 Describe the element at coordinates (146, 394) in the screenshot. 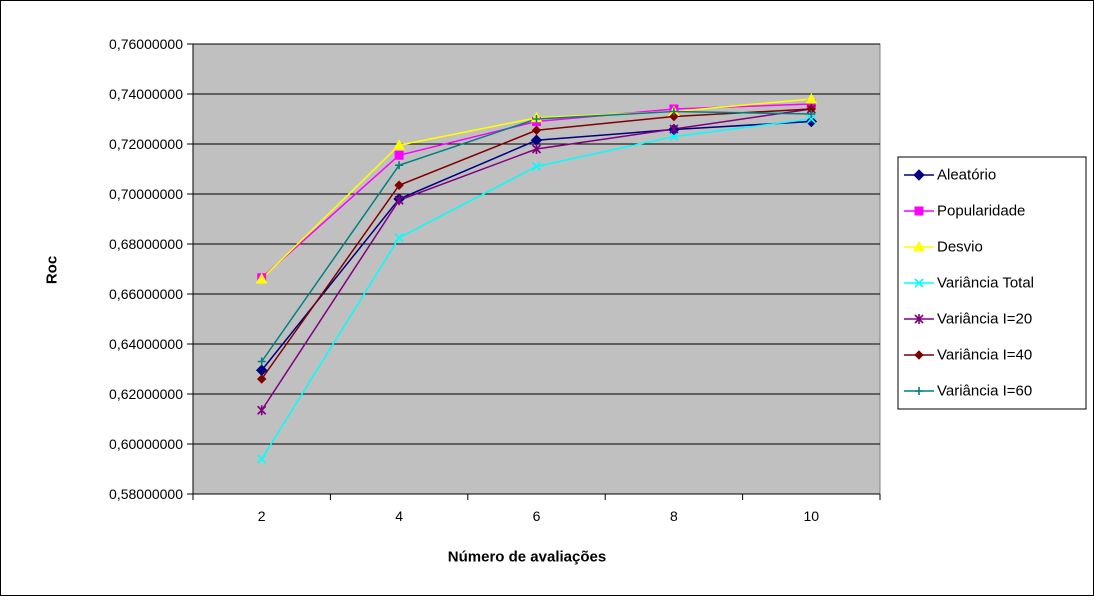

I see `y-tick-label: 0,62000000` at that location.